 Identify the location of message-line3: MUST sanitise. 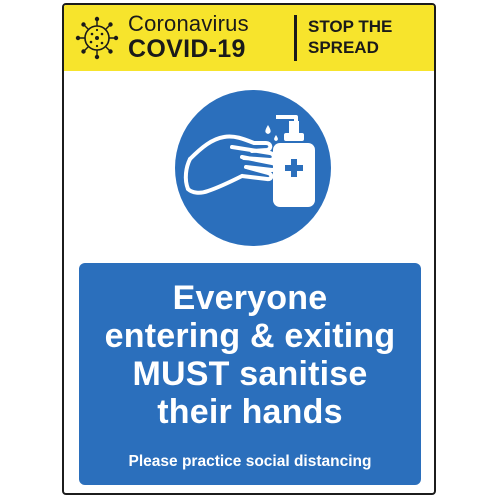
(250, 374).